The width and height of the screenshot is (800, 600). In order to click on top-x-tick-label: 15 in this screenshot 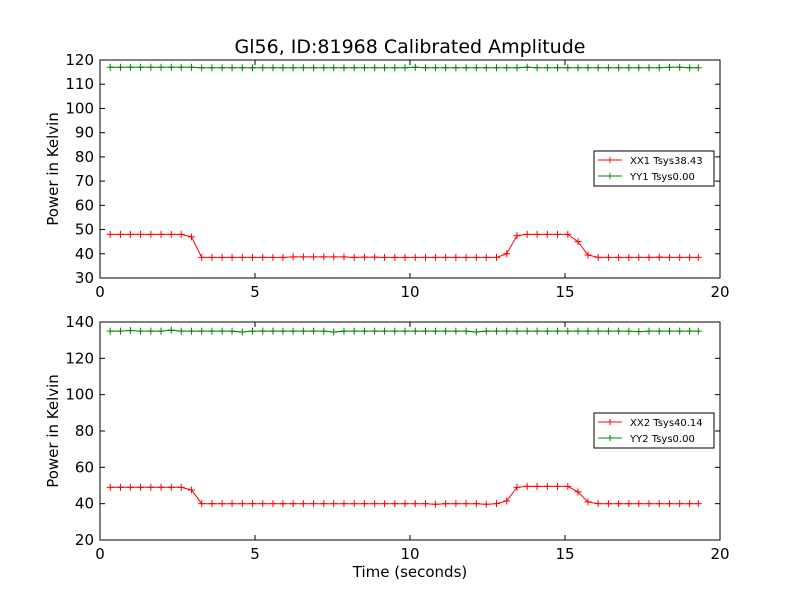, I will do `click(564, 292)`.